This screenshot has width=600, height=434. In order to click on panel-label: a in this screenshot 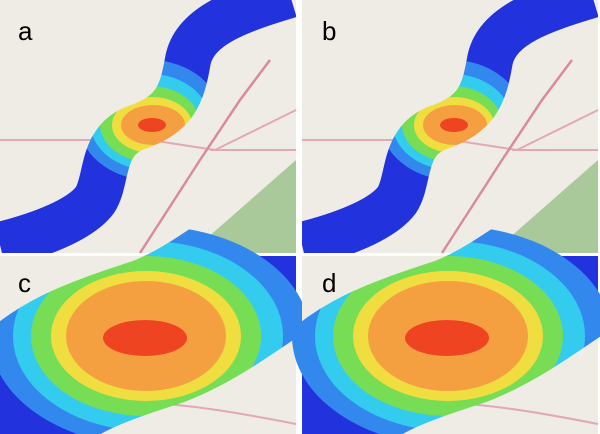, I will do `click(25, 31)`.